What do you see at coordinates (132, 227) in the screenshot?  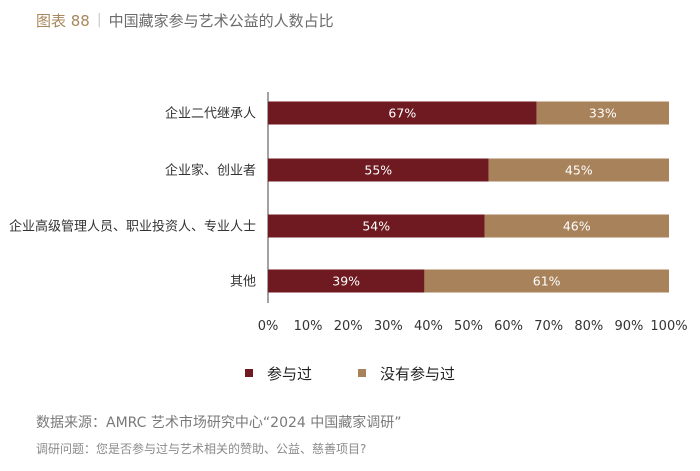 I see `category-label: 企业高级管理人员、职业投资人、专业人士` at bounding box center [132, 227].